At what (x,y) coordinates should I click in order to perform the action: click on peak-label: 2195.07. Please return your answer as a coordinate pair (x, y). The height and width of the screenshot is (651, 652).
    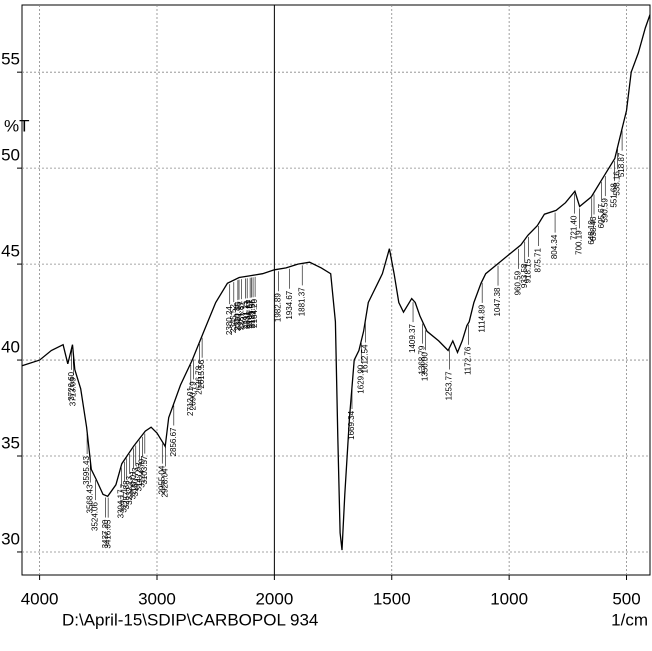
    Looking at the image, I should click on (251, 313).